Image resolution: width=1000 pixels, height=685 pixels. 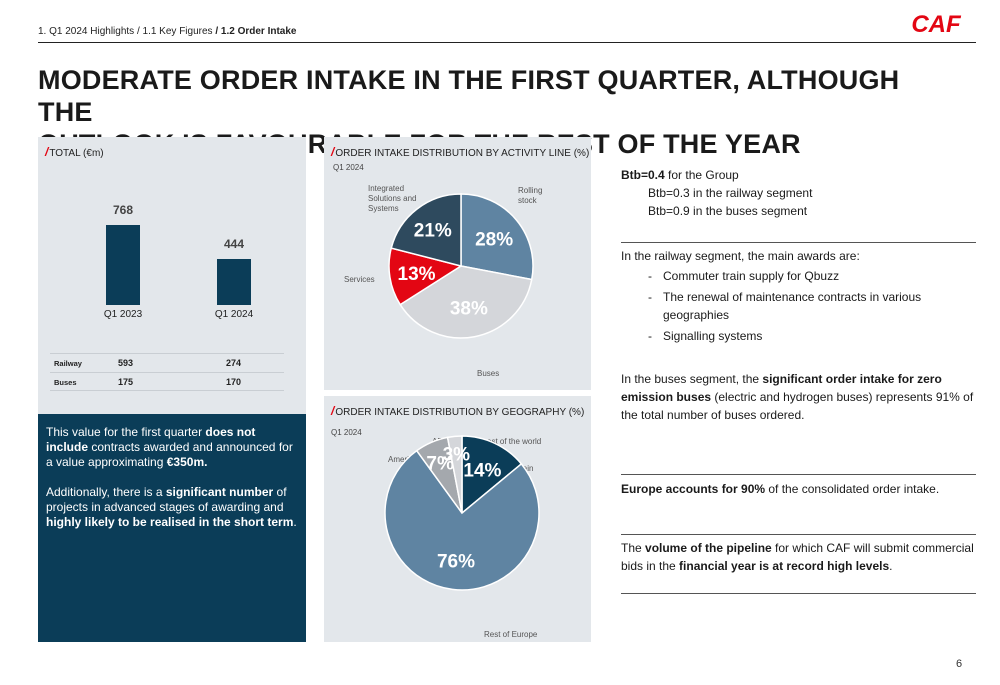 What do you see at coordinates (359, 279) in the screenshot?
I see `pie-label-services: Services` at bounding box center [359, 279].